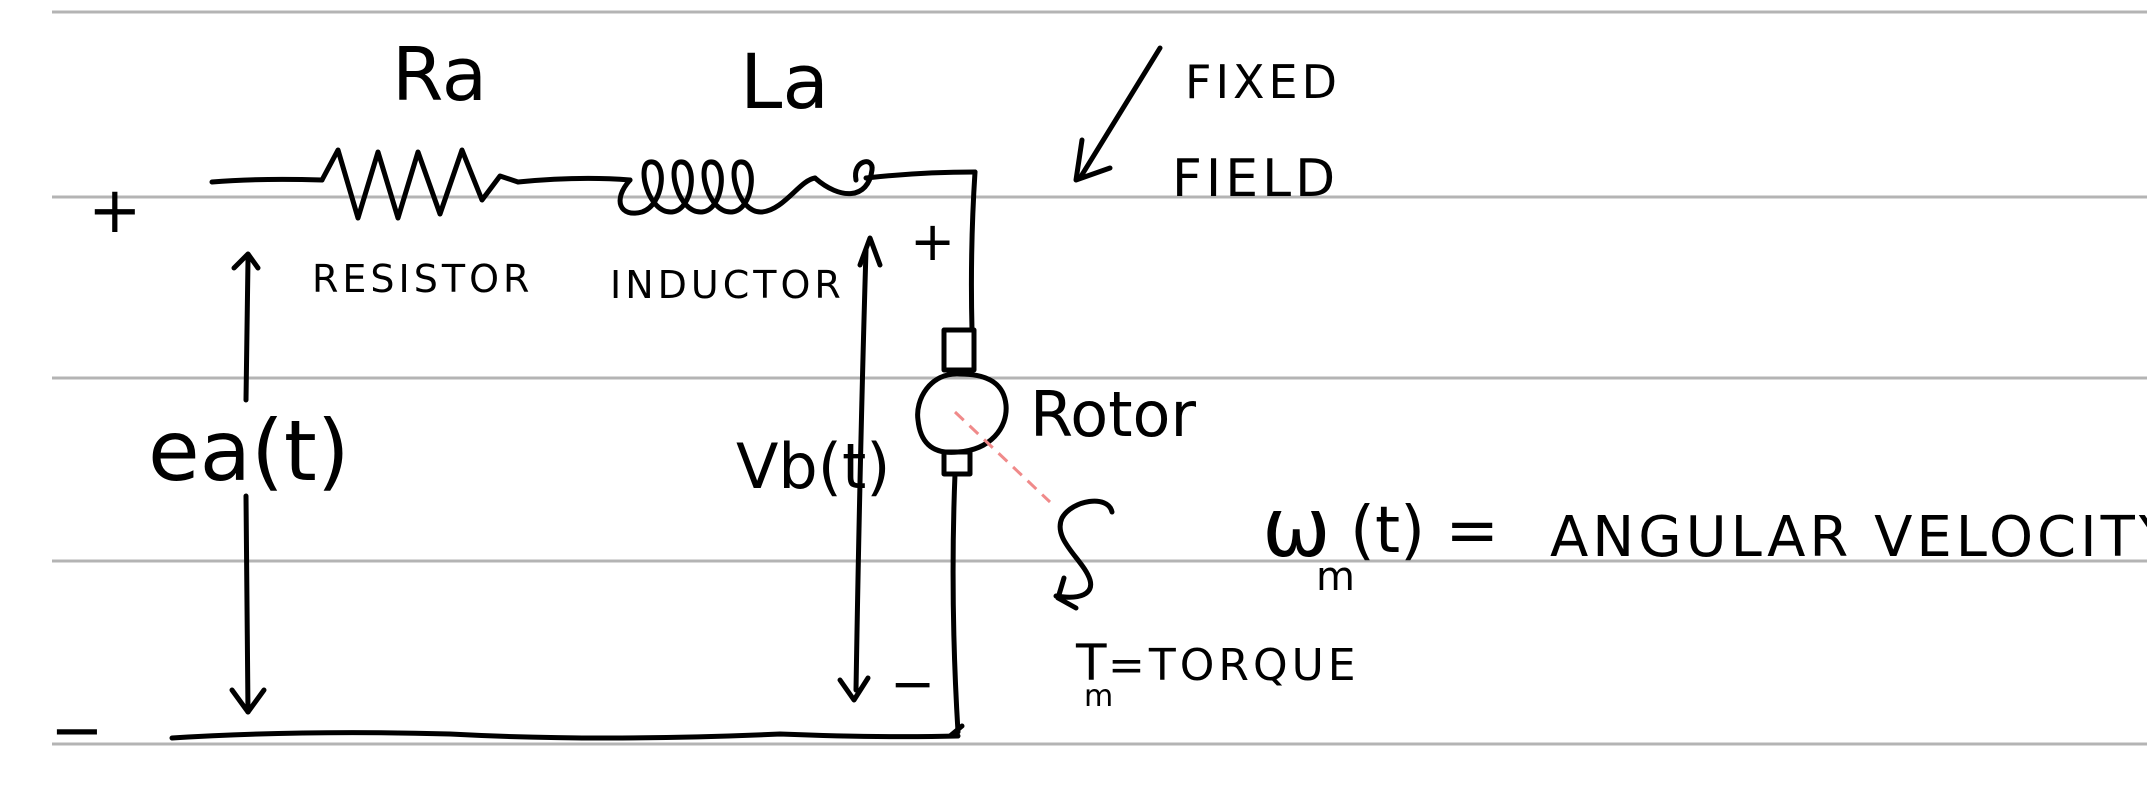 The image size is (2147, 803). What do you see at coordinates (248, 701) in the screenshot?
I see `ea-arrow-bottom-head` at bounding box center [248, 701].